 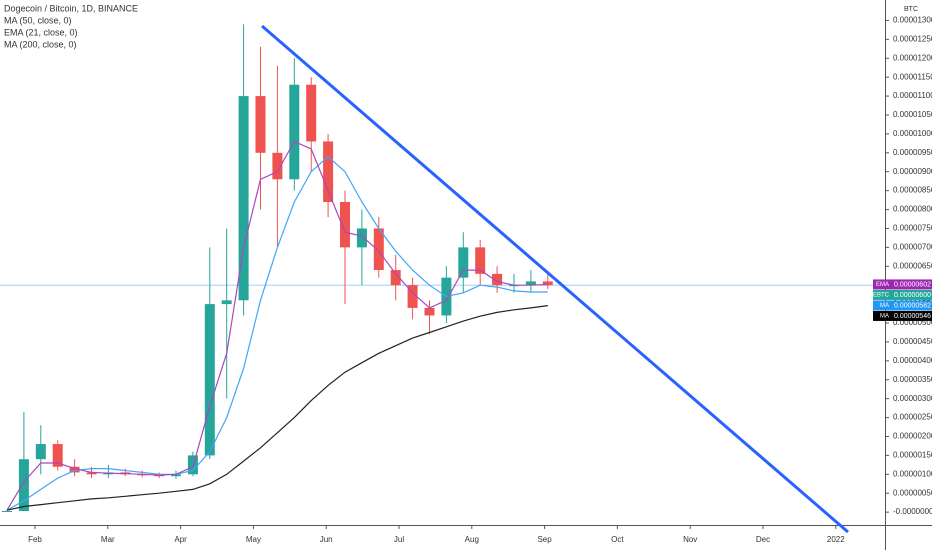 What do you see at coordinates (912, 295) in the screenshot?
I see `price-label-value: 0.00000600` at bounding box center [912, 295].